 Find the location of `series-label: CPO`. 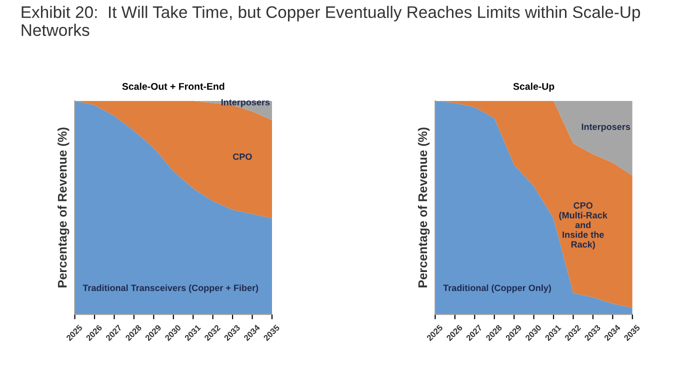

series-label: CPO is located at coordinates (242, 156).